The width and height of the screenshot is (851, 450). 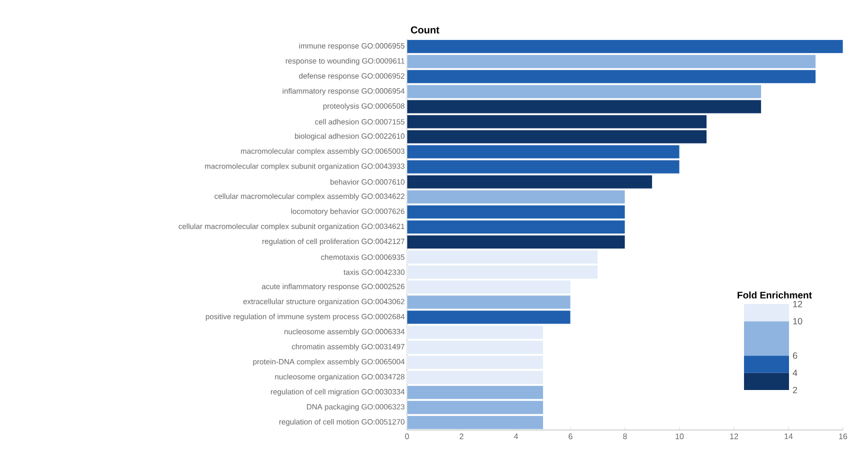 What do you see at coordinates (795, 390) in the screenshot?
I see `y-tick-label: 2` at bounding box center [795, 390].